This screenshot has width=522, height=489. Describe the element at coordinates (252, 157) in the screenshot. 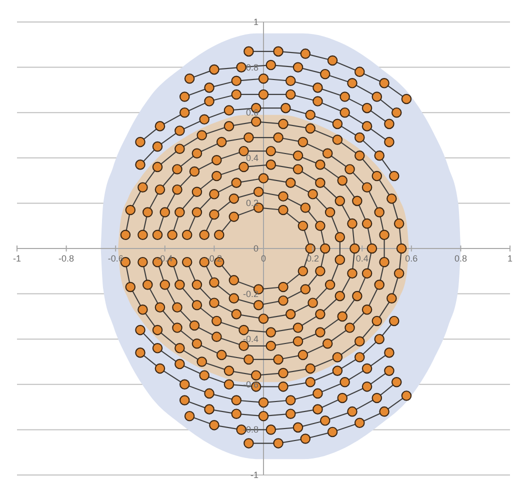

I see `y-tick-label: 0.4` at that location.